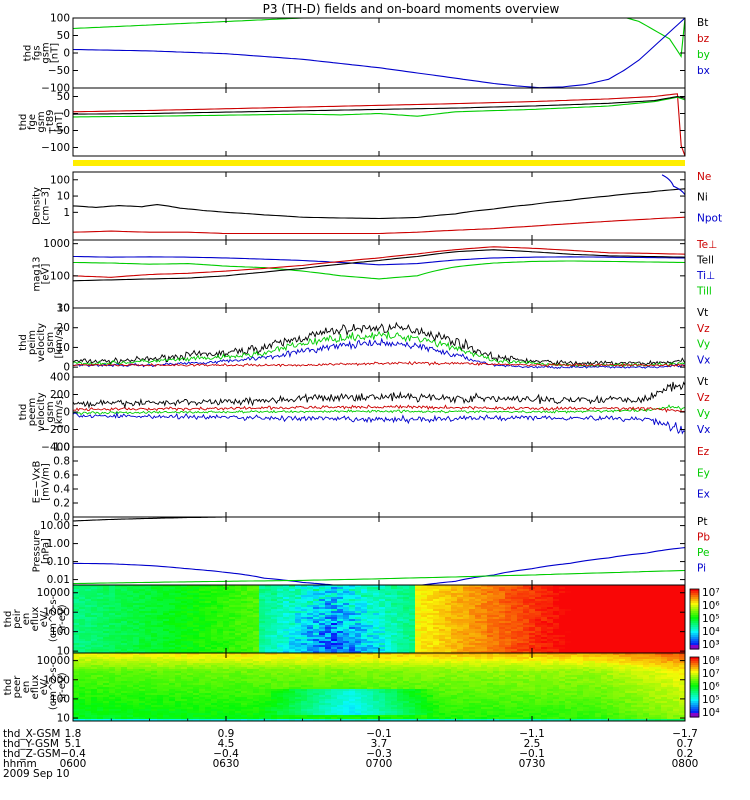 The image size is (750, 800). I want to click on series-bx, so click(379, 53).